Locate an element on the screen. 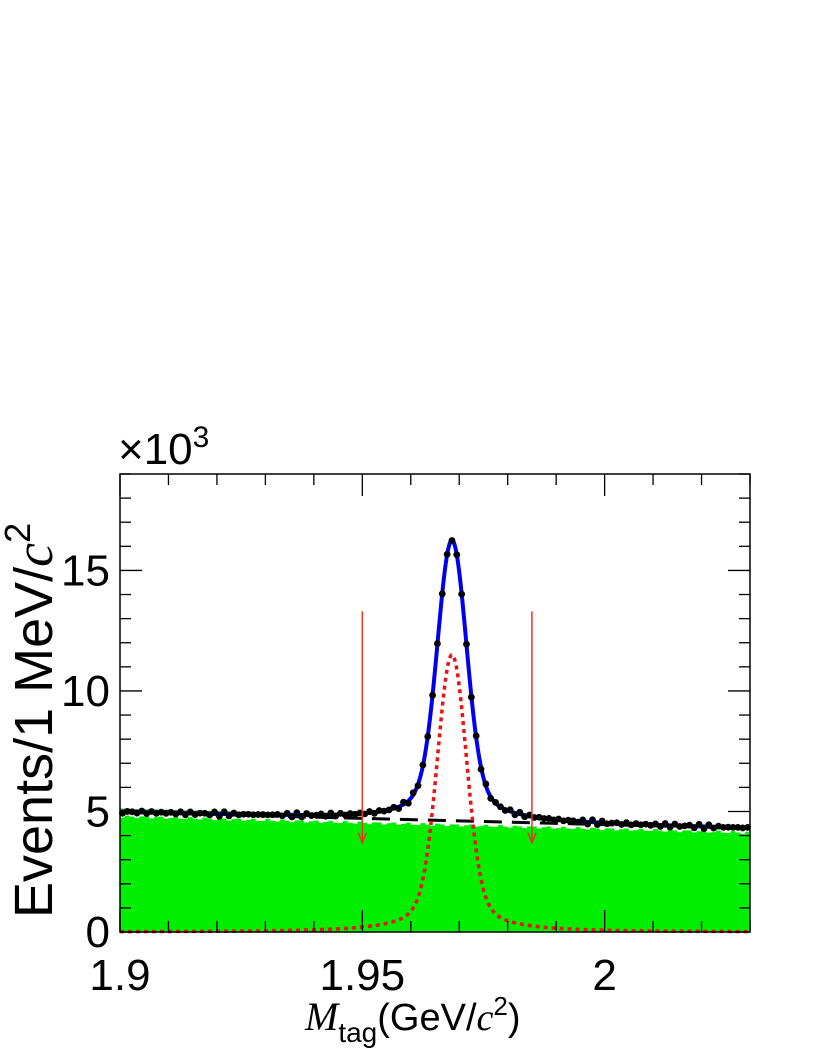 This screenshot has height=1053, width=814. y-tick-label: 5 is located at coordinates (98, 811).